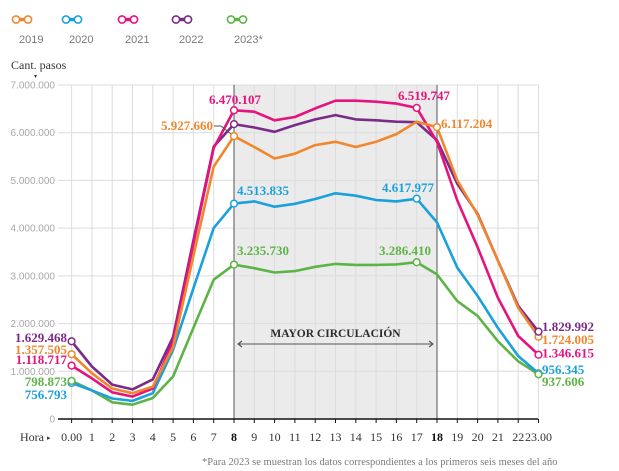 The image size is (619, 471). What do you see at coordinates (424, 95) in the screenshot?
I see `data-label-2021-h17: 6.519.747` at bounding box center [424, 95].